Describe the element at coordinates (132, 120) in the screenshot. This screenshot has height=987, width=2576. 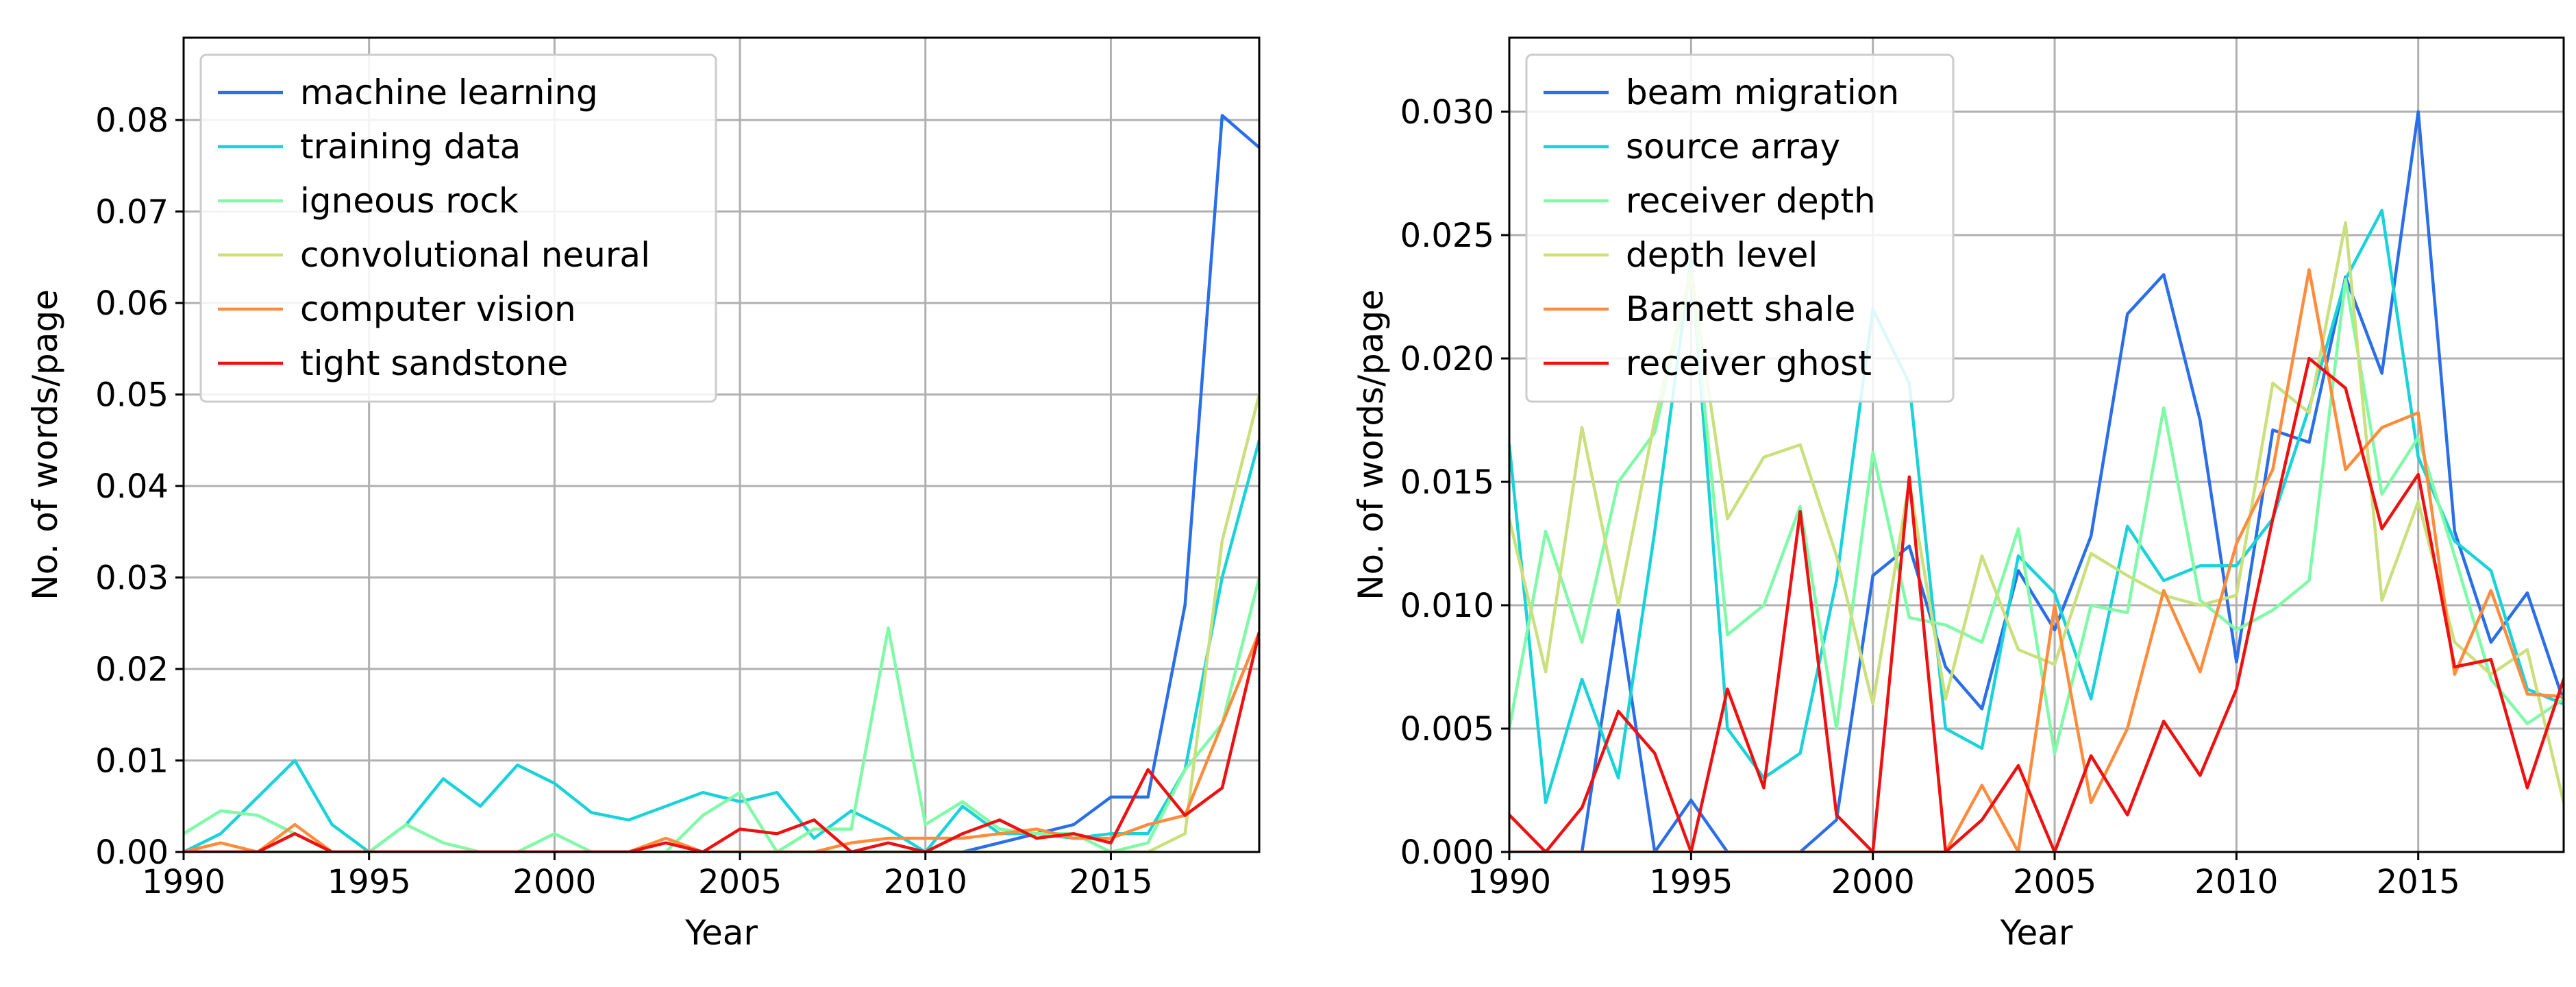
I see `left-y-tick-label: 0.08` at that location.